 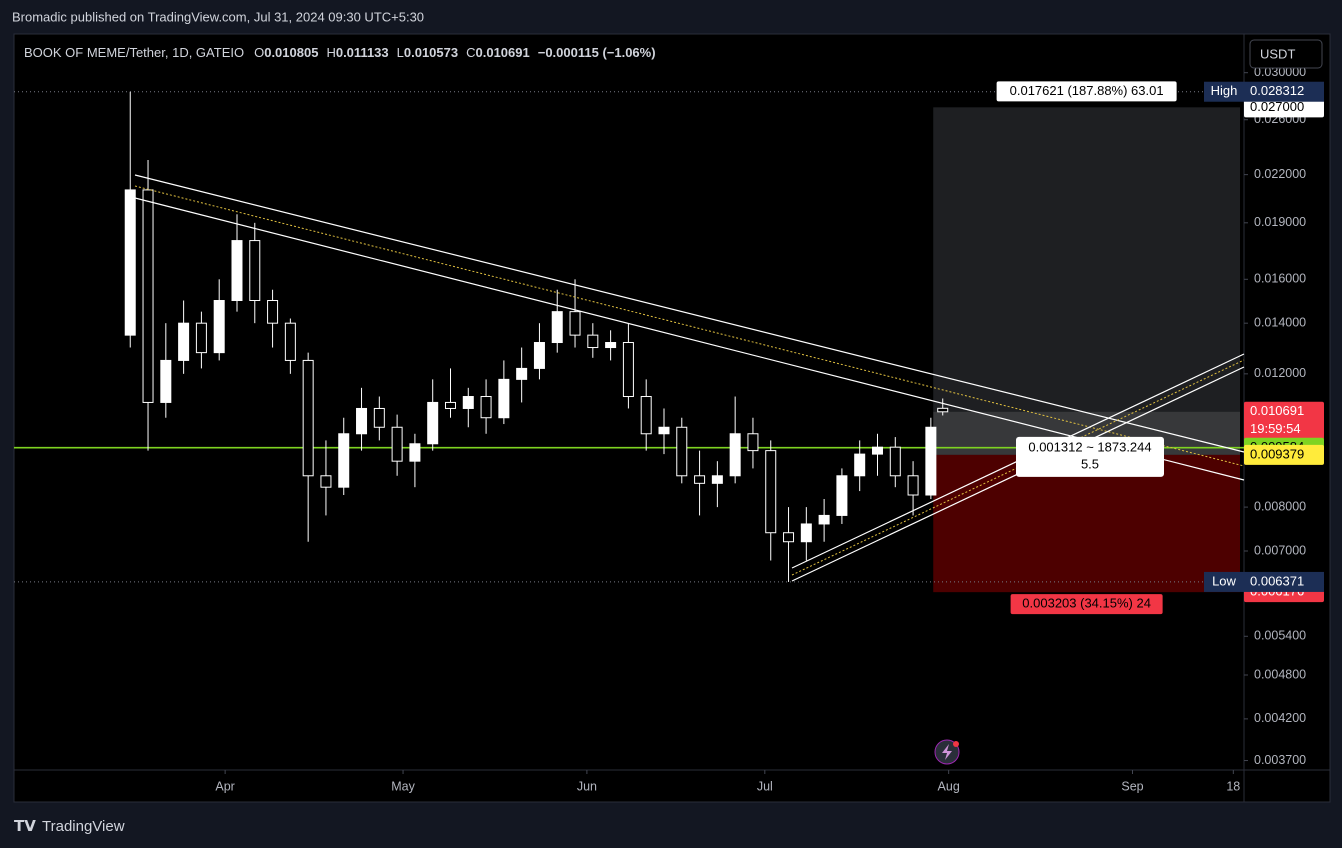 I want to click on ratio-label: 5.5, so click(x=1090, y=463).